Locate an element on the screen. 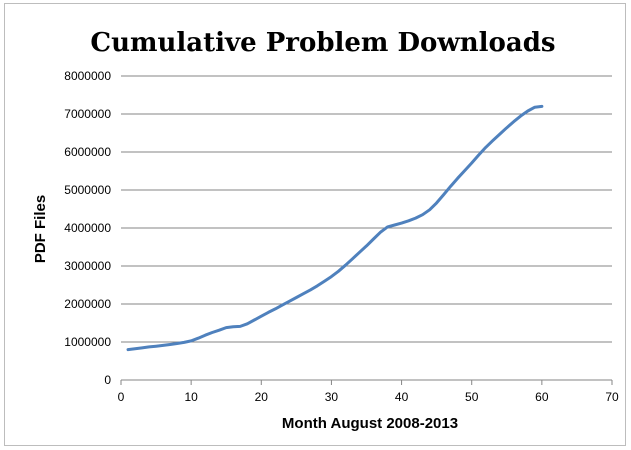  y-tick-label: 4000000 is located at coordinates (87, 228).